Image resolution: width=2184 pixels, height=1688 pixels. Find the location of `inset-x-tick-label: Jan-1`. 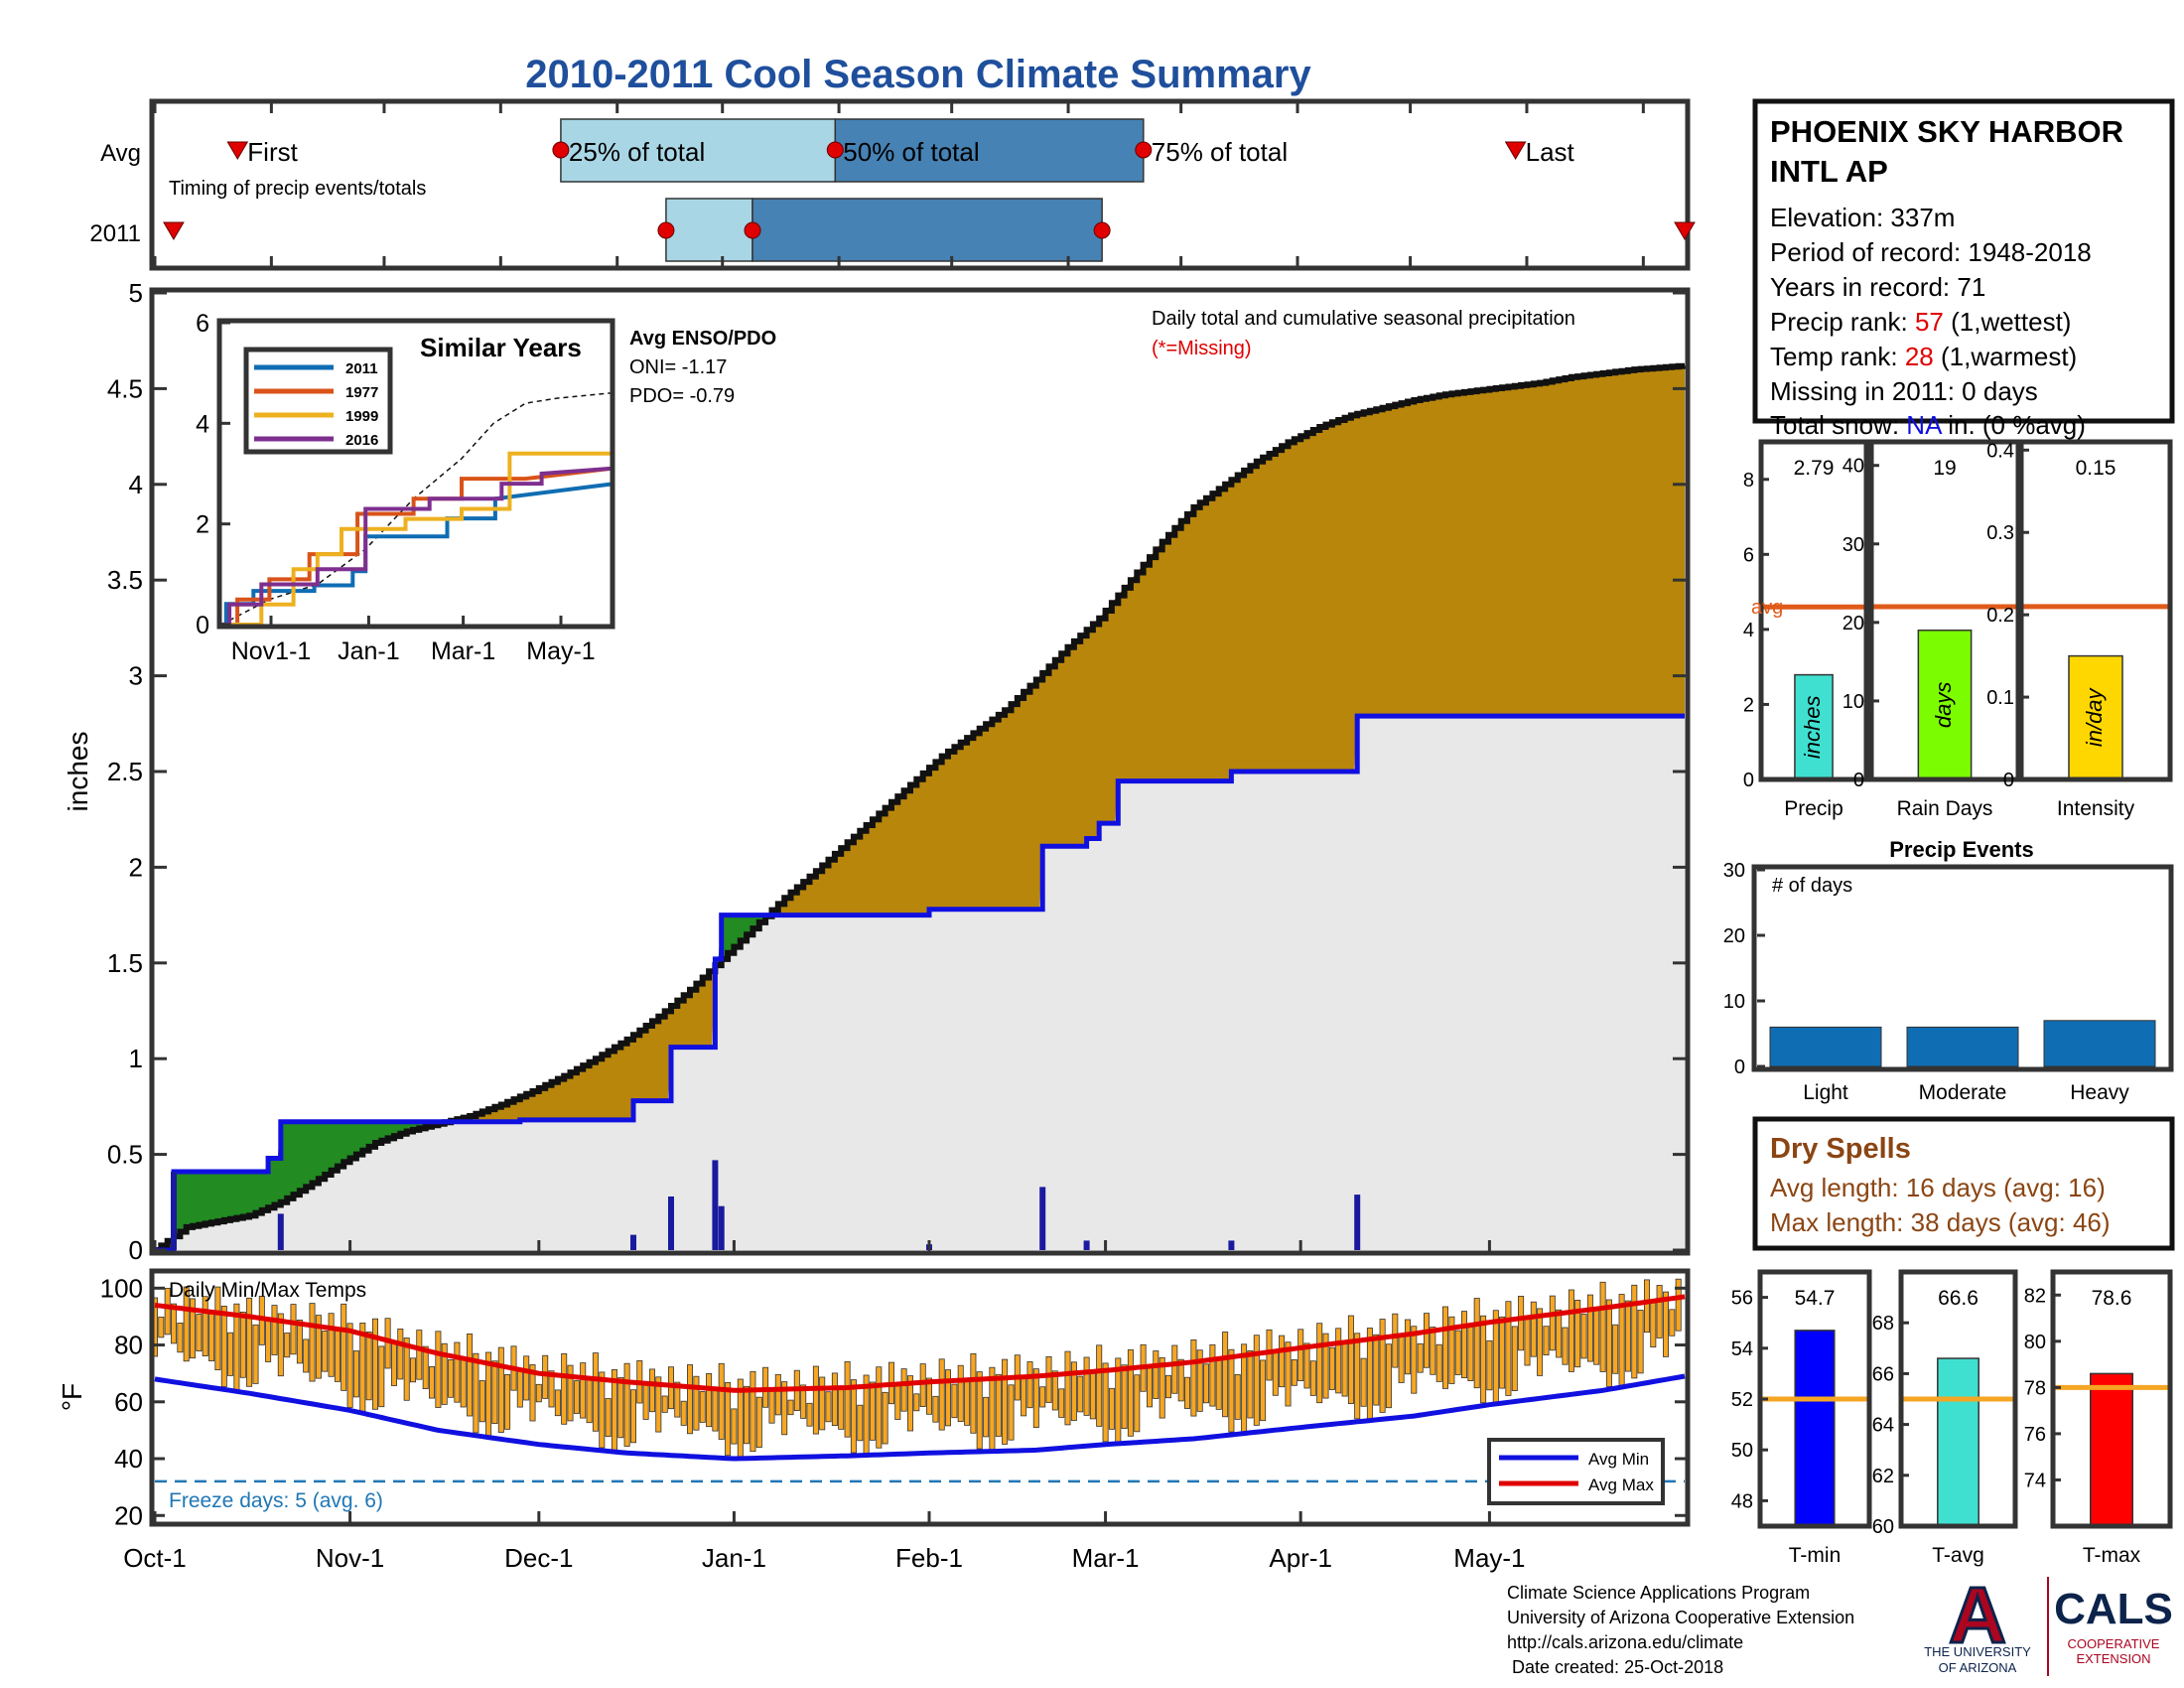

inset-x-tick-label: Jan-1 is located at coordinates (369, 651).